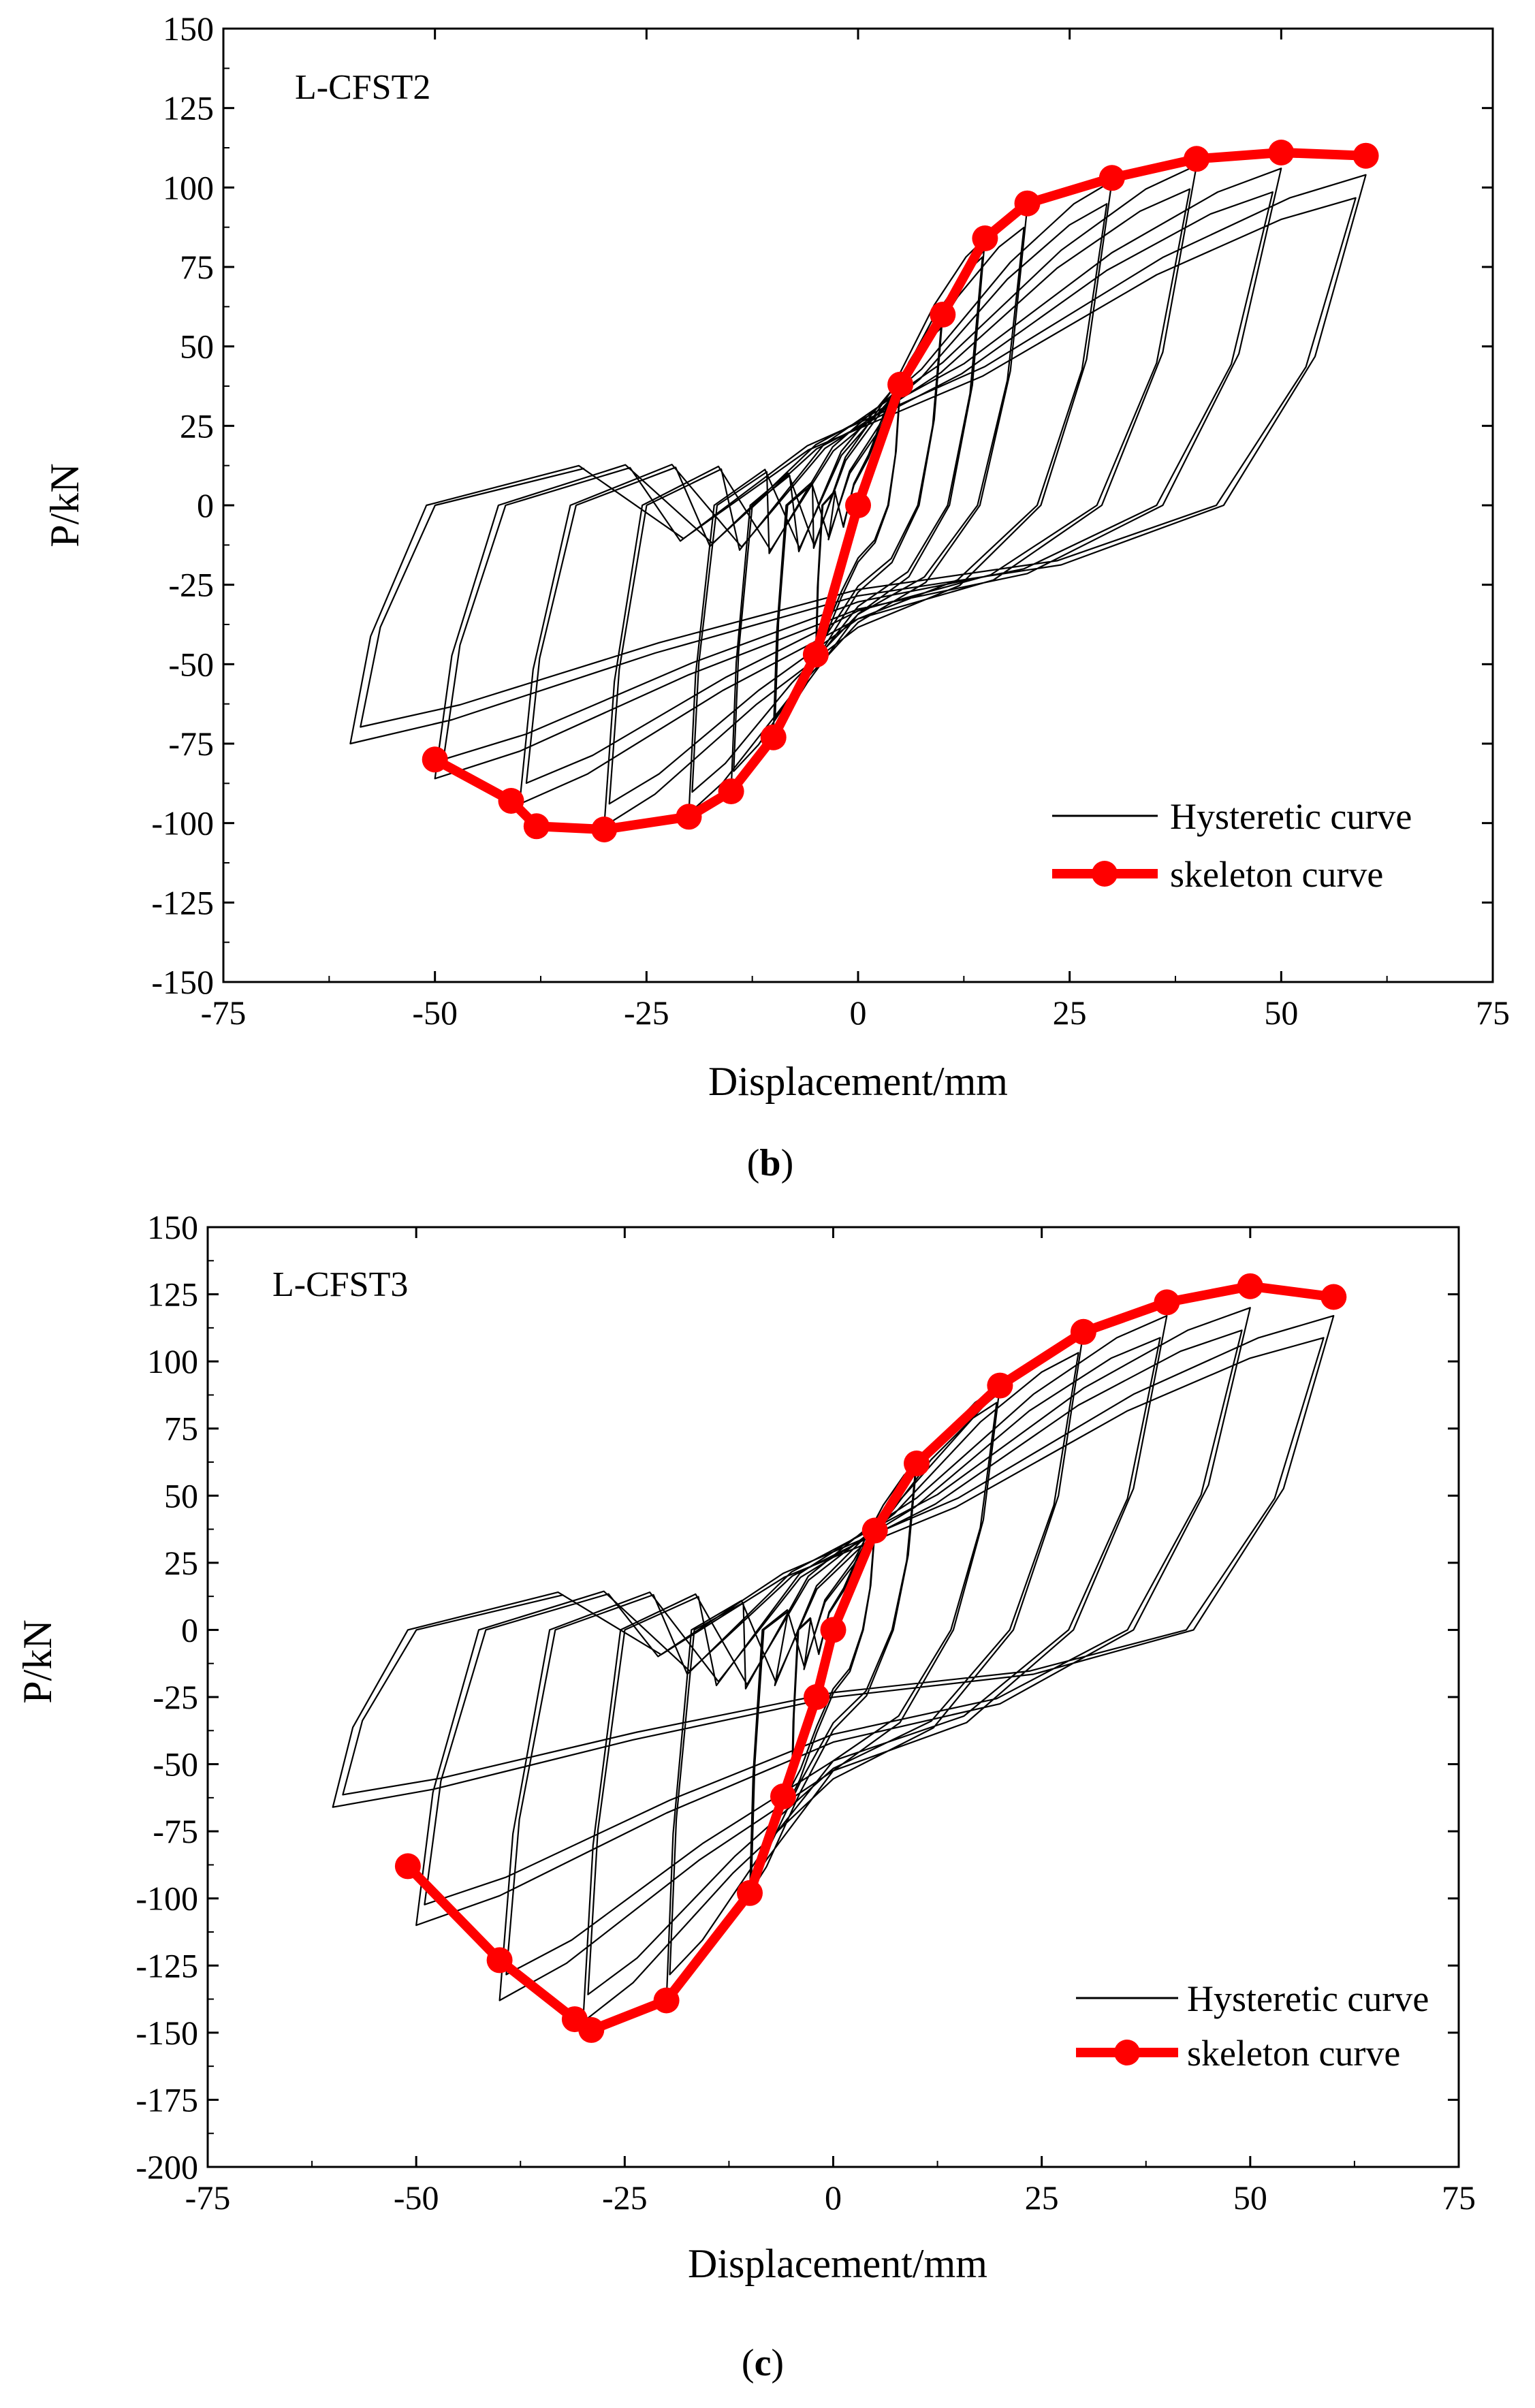 The image size is (1535, 2408). I want to click on specimen-label-b: L-CFST2, so click(362, 87).